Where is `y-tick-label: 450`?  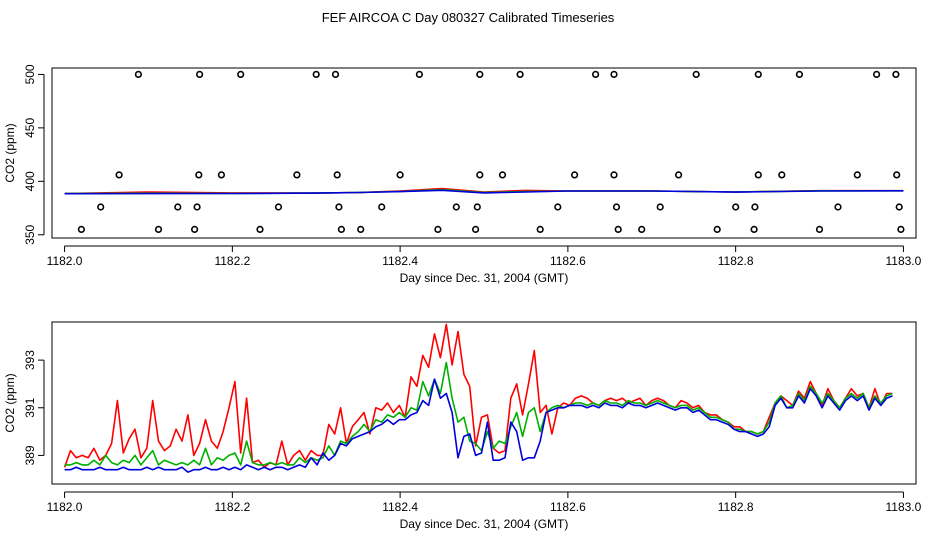
y-tick-label: 450 is located at coordinates (30, 128).